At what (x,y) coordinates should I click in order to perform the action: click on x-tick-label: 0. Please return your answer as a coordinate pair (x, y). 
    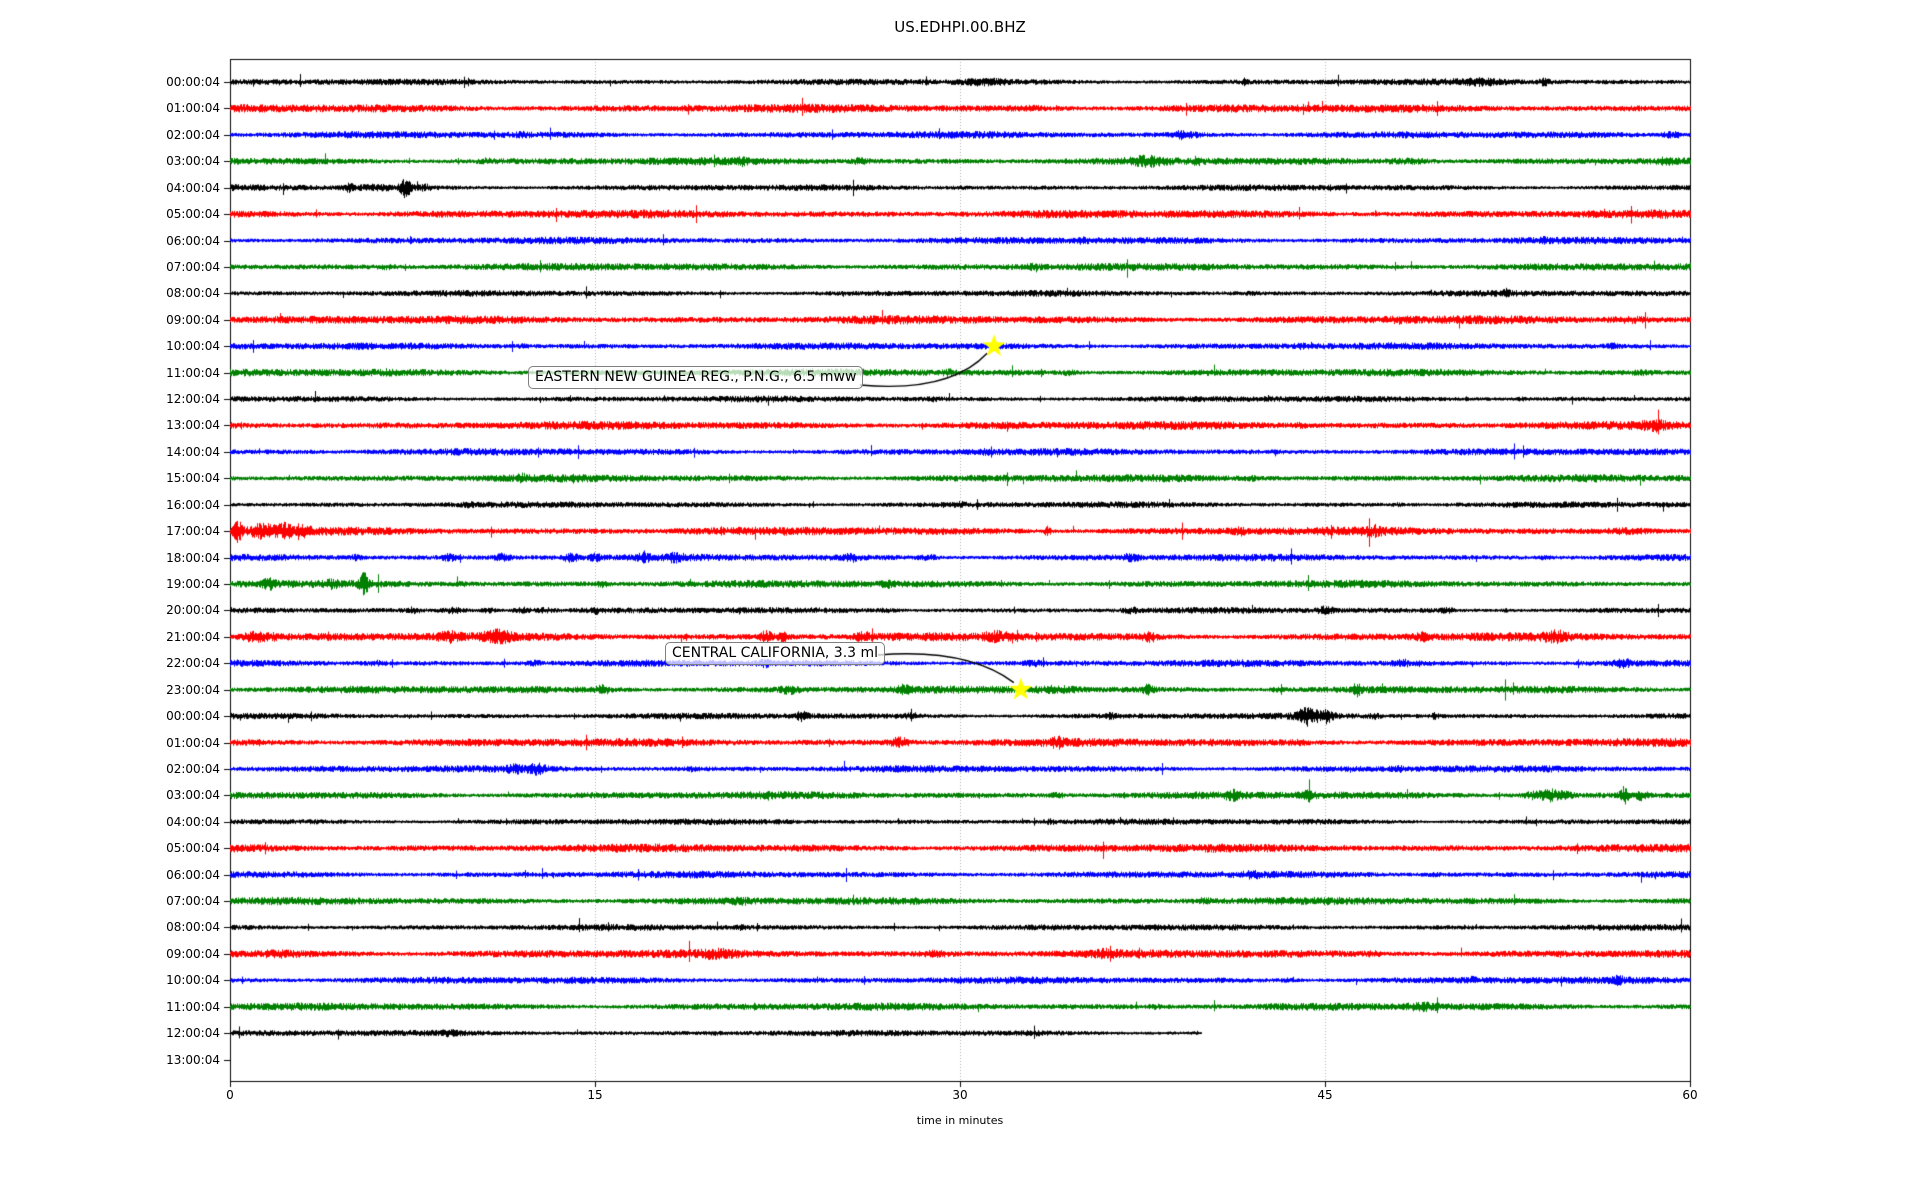
    Looking at the image, I should click on (230, 1095).